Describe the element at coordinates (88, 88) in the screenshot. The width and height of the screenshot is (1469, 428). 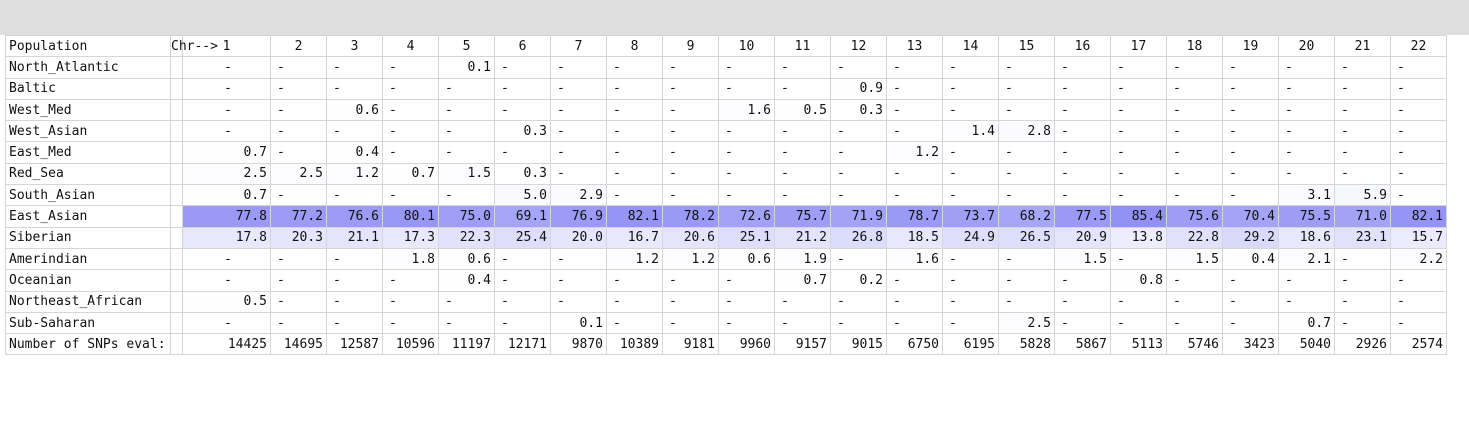
I see `row-label: Baltic` at that location.